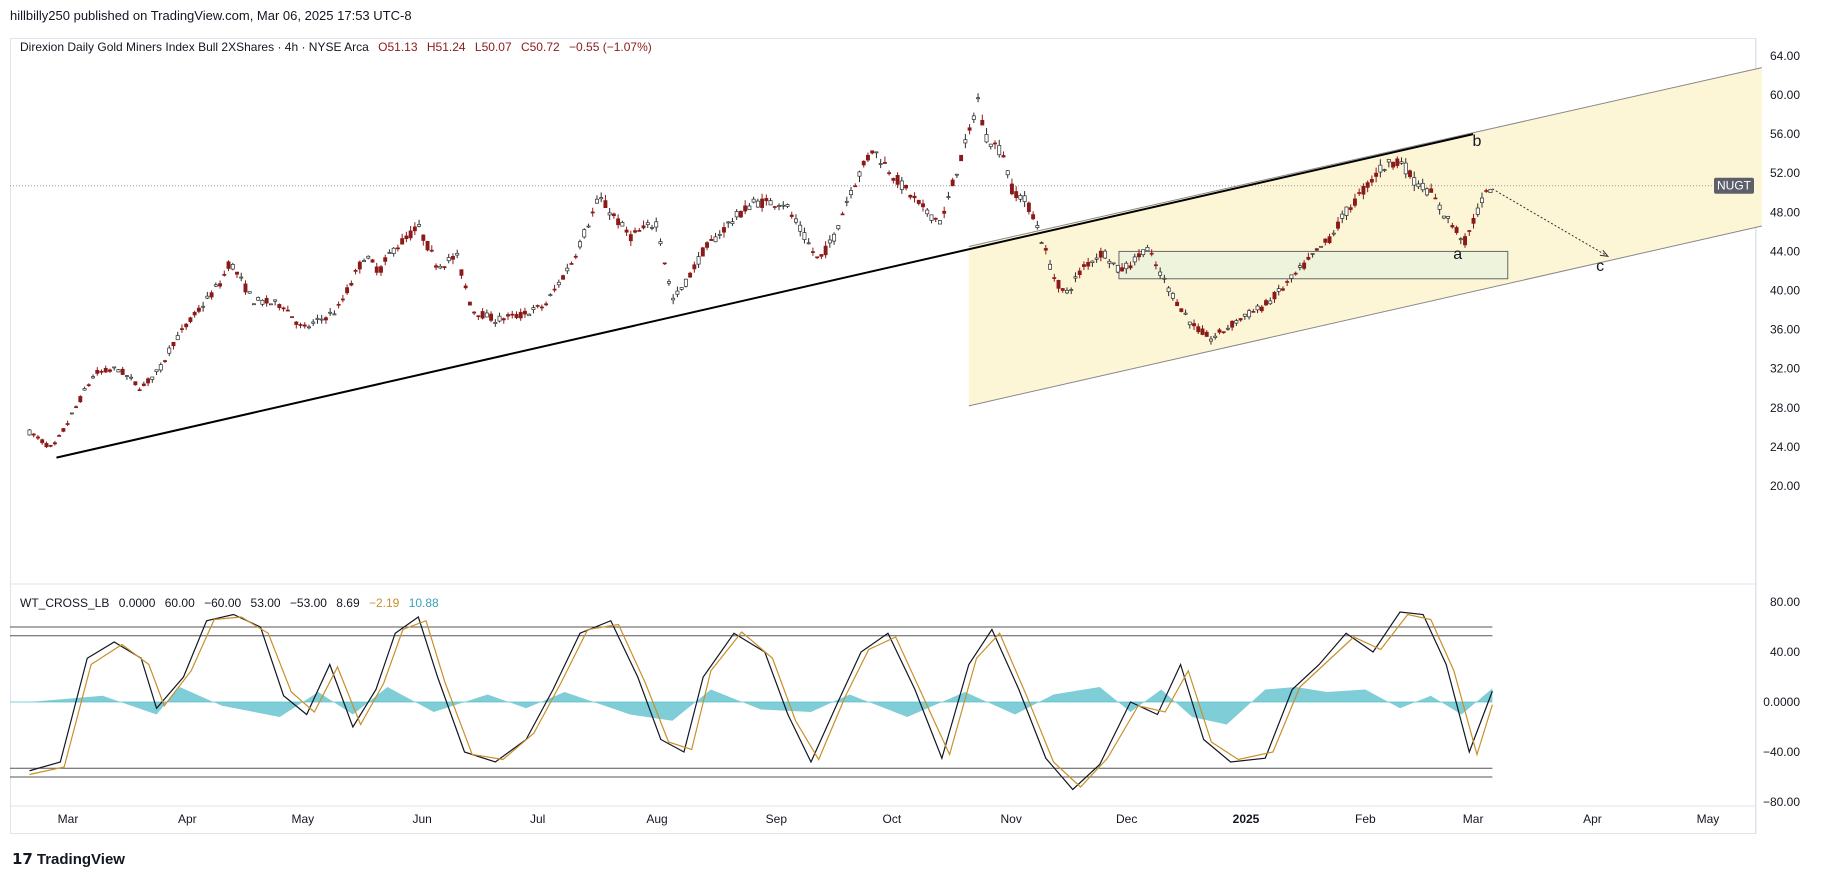 Image resolution: width=1826 pixels, height=878 pixels. I want to click on tradingview-logo: 𝟭𝟳 TradingView, so click(68, 859).